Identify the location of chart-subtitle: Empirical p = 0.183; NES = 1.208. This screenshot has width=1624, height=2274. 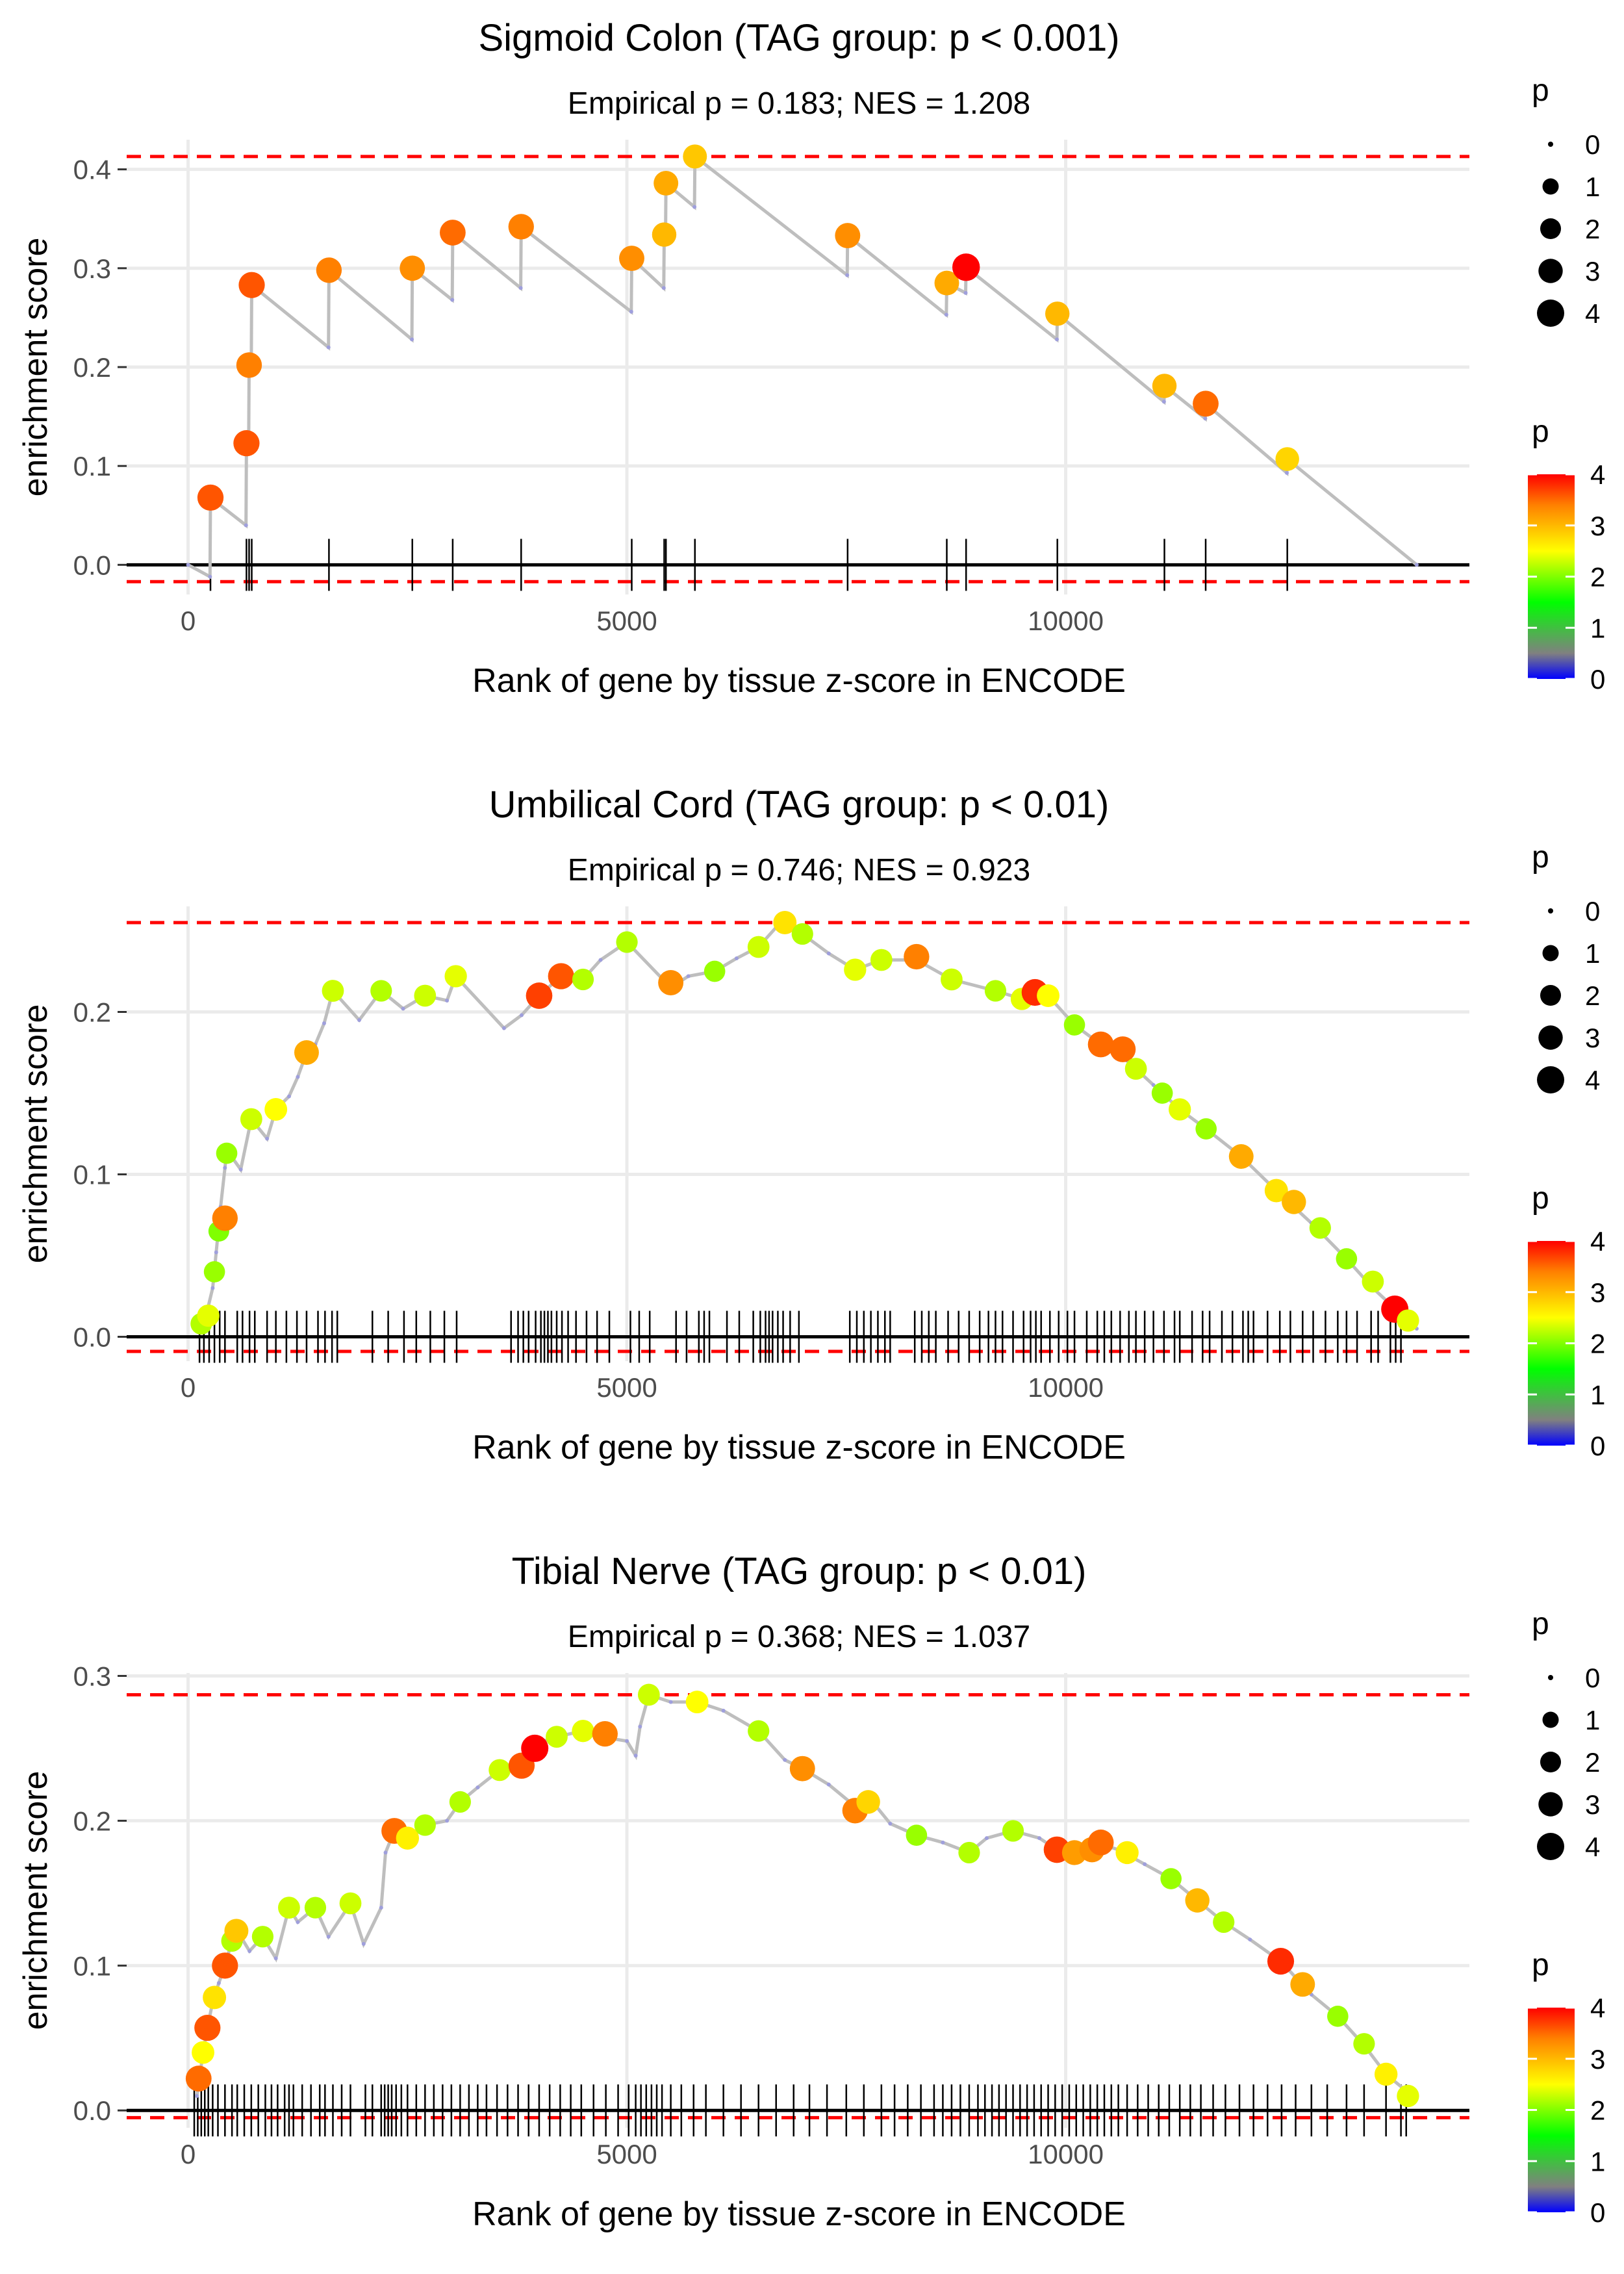
(799, 103).